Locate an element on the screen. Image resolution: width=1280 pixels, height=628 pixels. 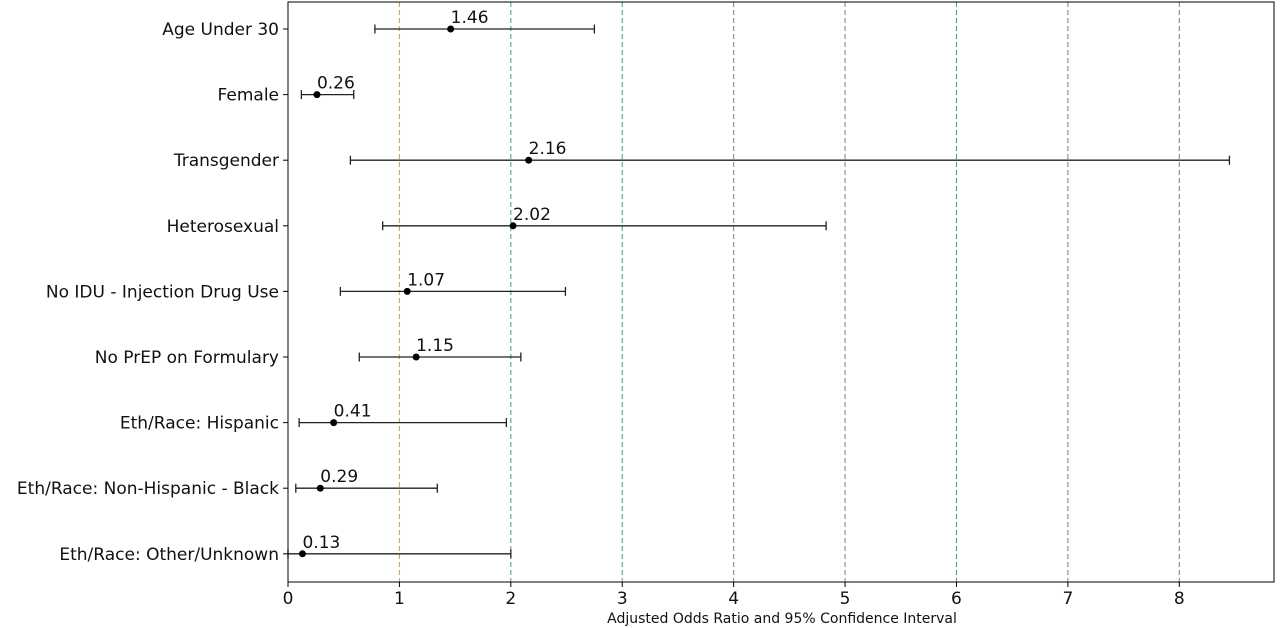
x-tick-label: 2 is located at coordinates (510, 599).